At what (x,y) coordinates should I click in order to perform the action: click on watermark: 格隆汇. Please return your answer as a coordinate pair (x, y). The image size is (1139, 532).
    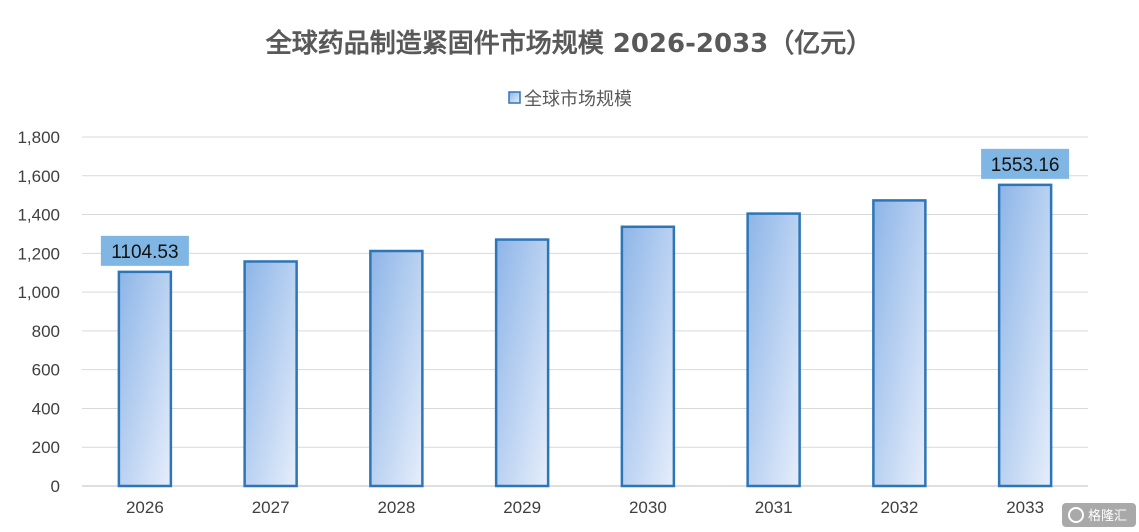
    Looking at the image, I should click on (1099, 515).